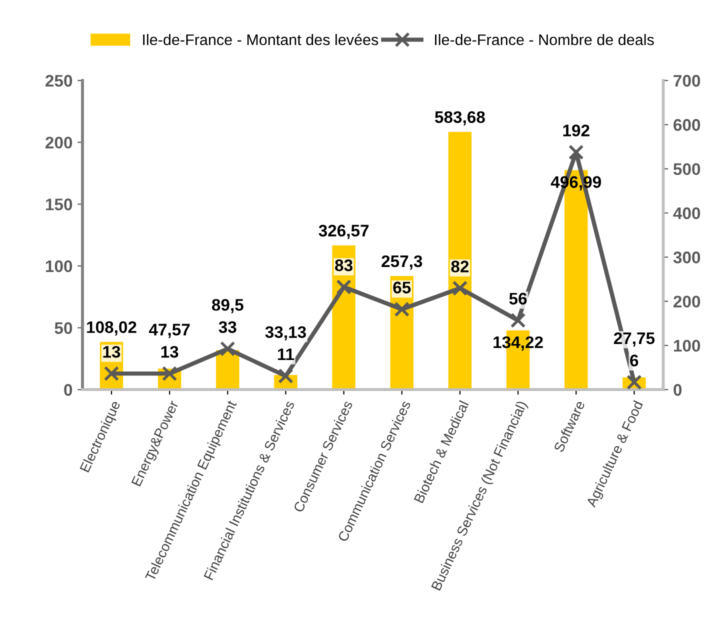 Image resolution: width=717 pixels, height=644 pixels. What do you see at coordinates (678, 390) in the screenshot?
I see `y2-tick-label: 0` at bounding box center [678, 390].